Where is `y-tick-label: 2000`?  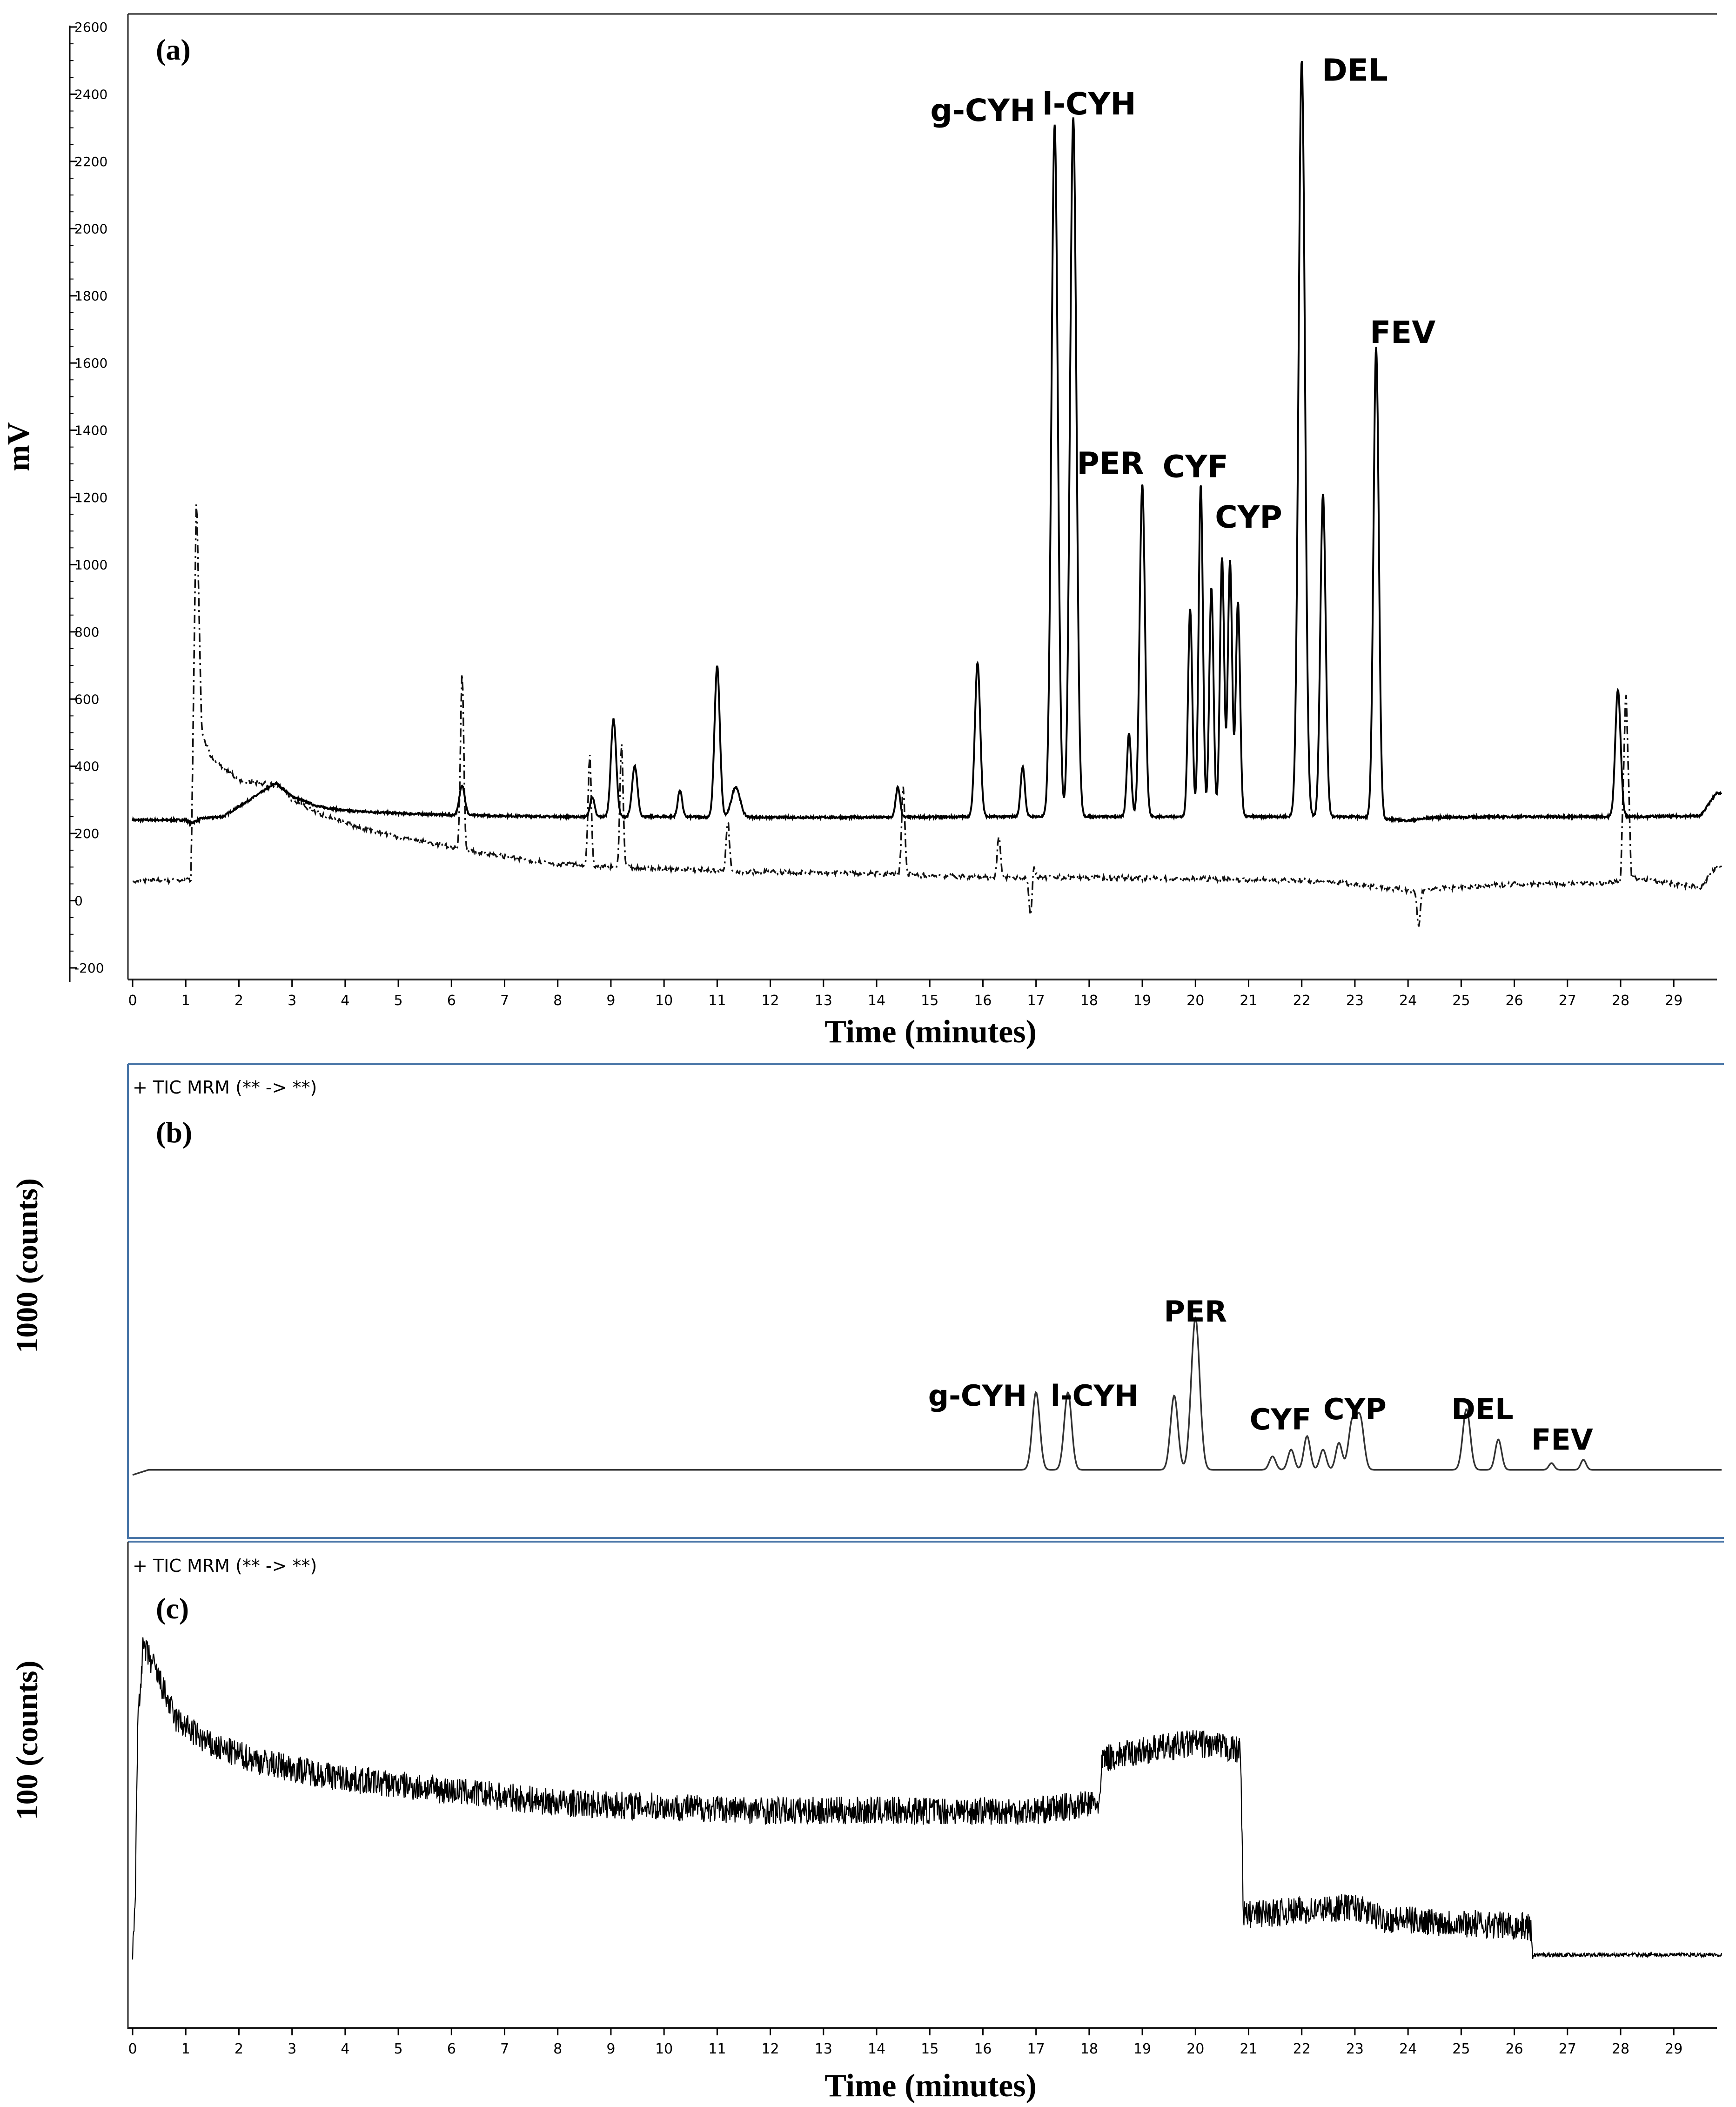
y-tick-label: 2000 is located at coordinates (91, 228).